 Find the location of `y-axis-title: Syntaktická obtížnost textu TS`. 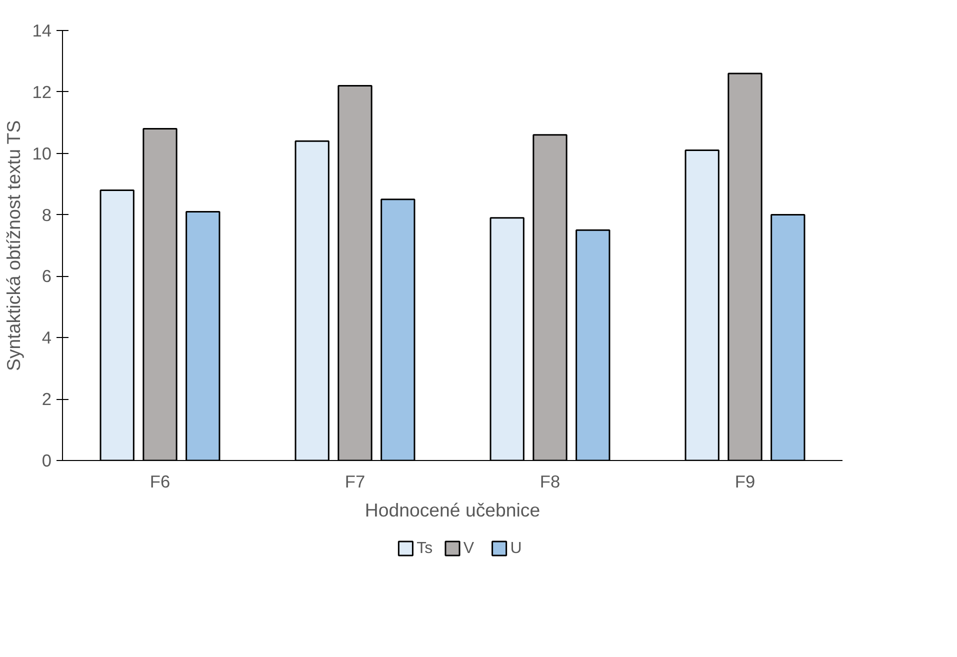

y-axis-title: Syntaktická obtížnost textu TS is located at coordinates (13, 245).